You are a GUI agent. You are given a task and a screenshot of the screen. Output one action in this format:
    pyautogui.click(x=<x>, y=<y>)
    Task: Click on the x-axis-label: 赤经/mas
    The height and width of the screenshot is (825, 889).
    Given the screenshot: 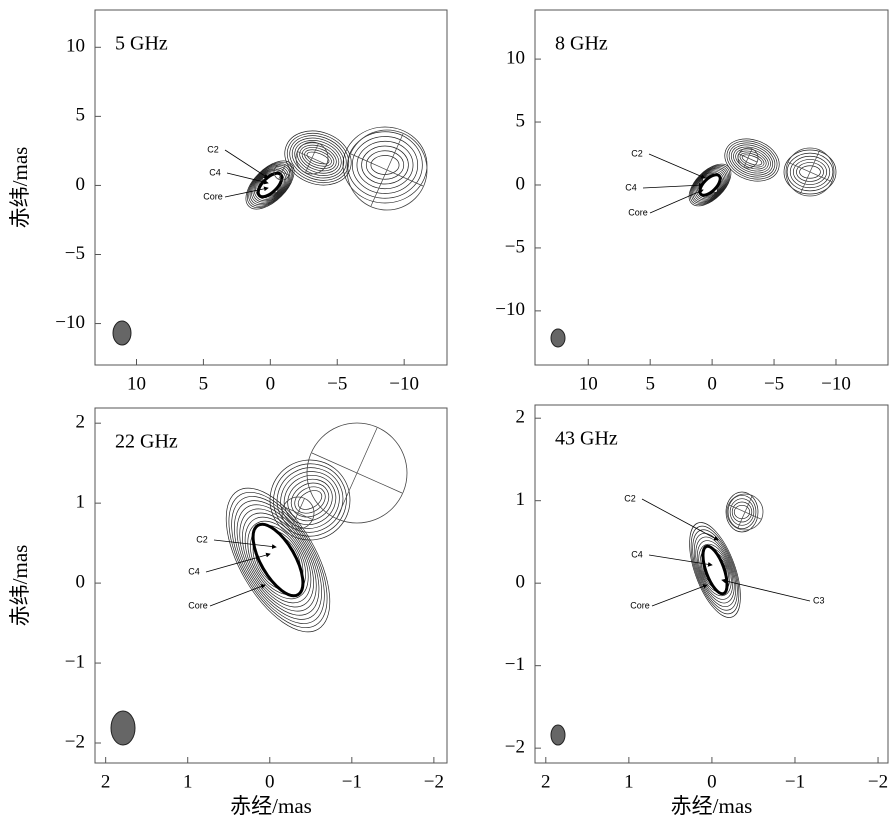 What is the action you would take?
    pyautogui.click(x=271, y=806)
    